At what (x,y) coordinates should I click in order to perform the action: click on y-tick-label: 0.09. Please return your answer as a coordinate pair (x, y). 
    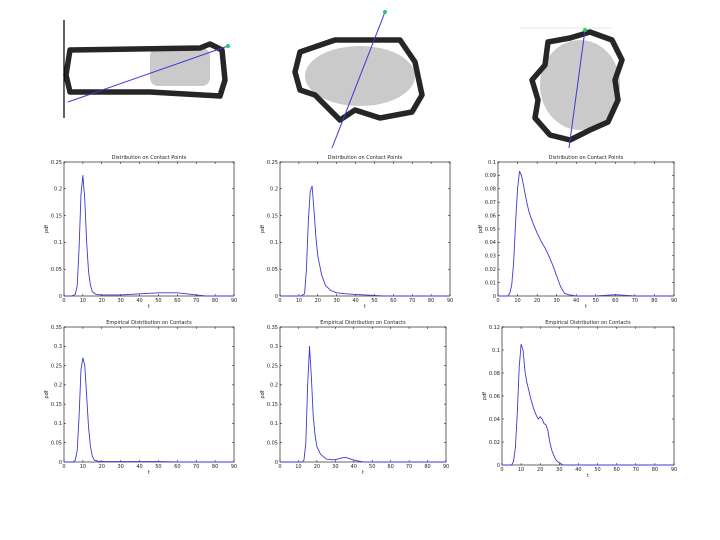
    Looking at the image, I should click on (490, 176).